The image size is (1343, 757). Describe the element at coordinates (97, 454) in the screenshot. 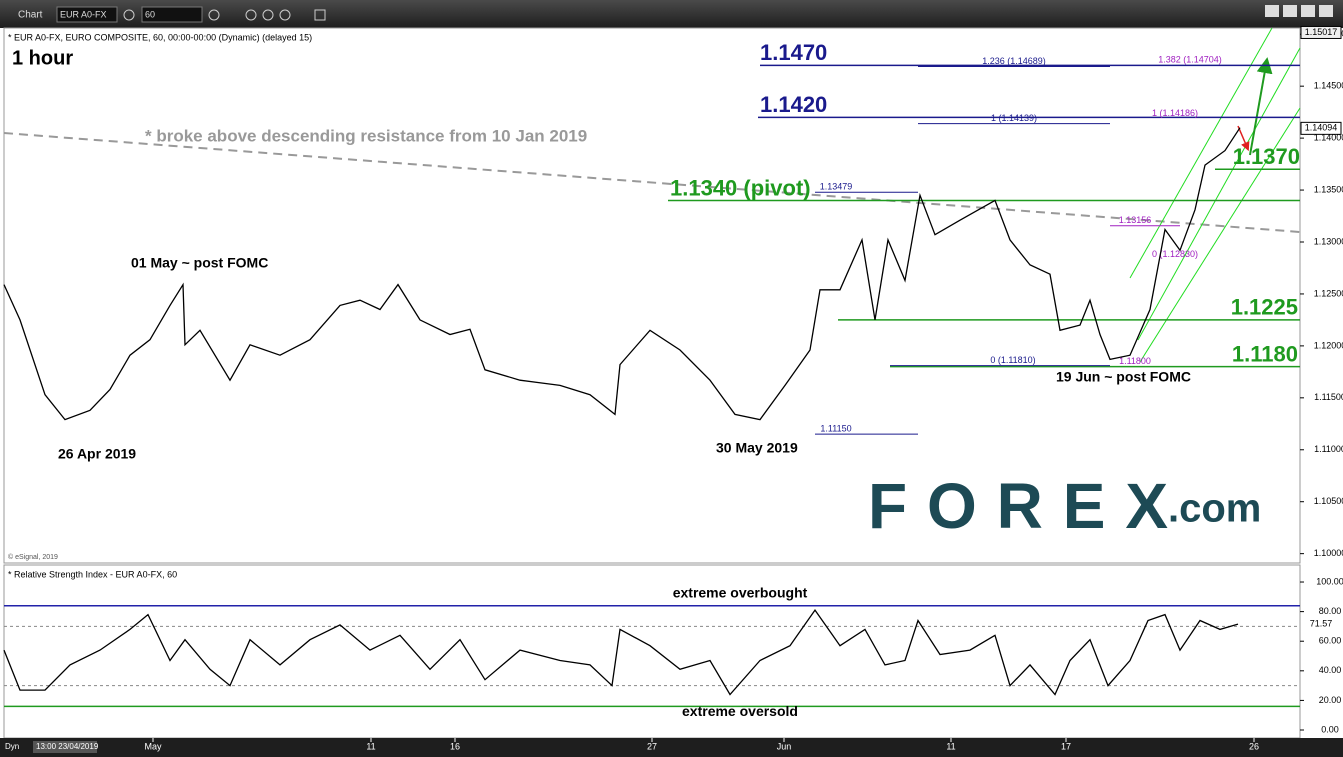

I see `annotation: 26 Apr 2019` at that location.